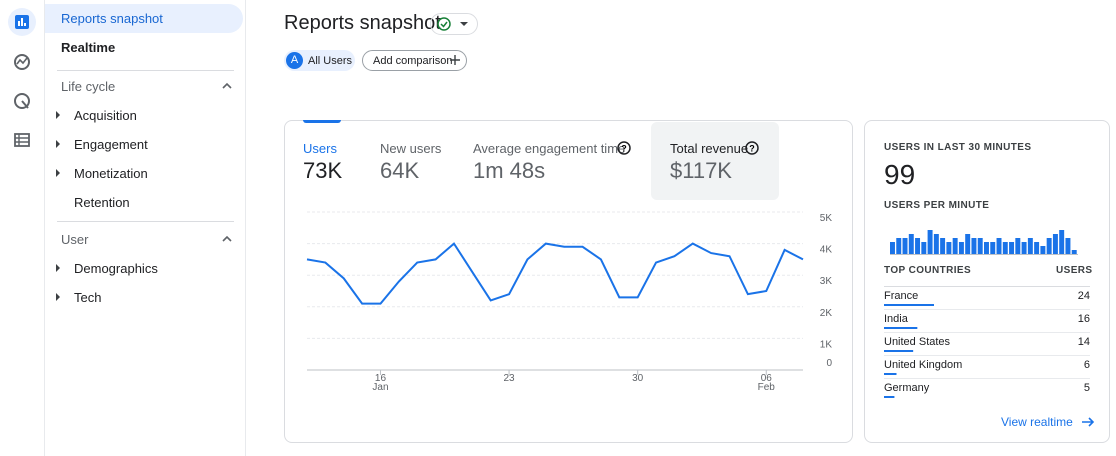  I want to click on nav-item: Monetization, so click(111, 173).